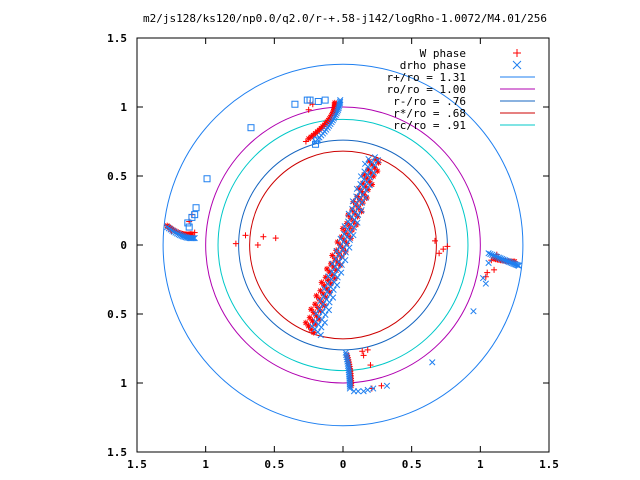 Image resolution: width=640 pixels, height=480 pixels. What do you see at coordinates (334, 102) in the screenshot?
I see `series-0-arc-0-point` at bounding box center [334, 102].